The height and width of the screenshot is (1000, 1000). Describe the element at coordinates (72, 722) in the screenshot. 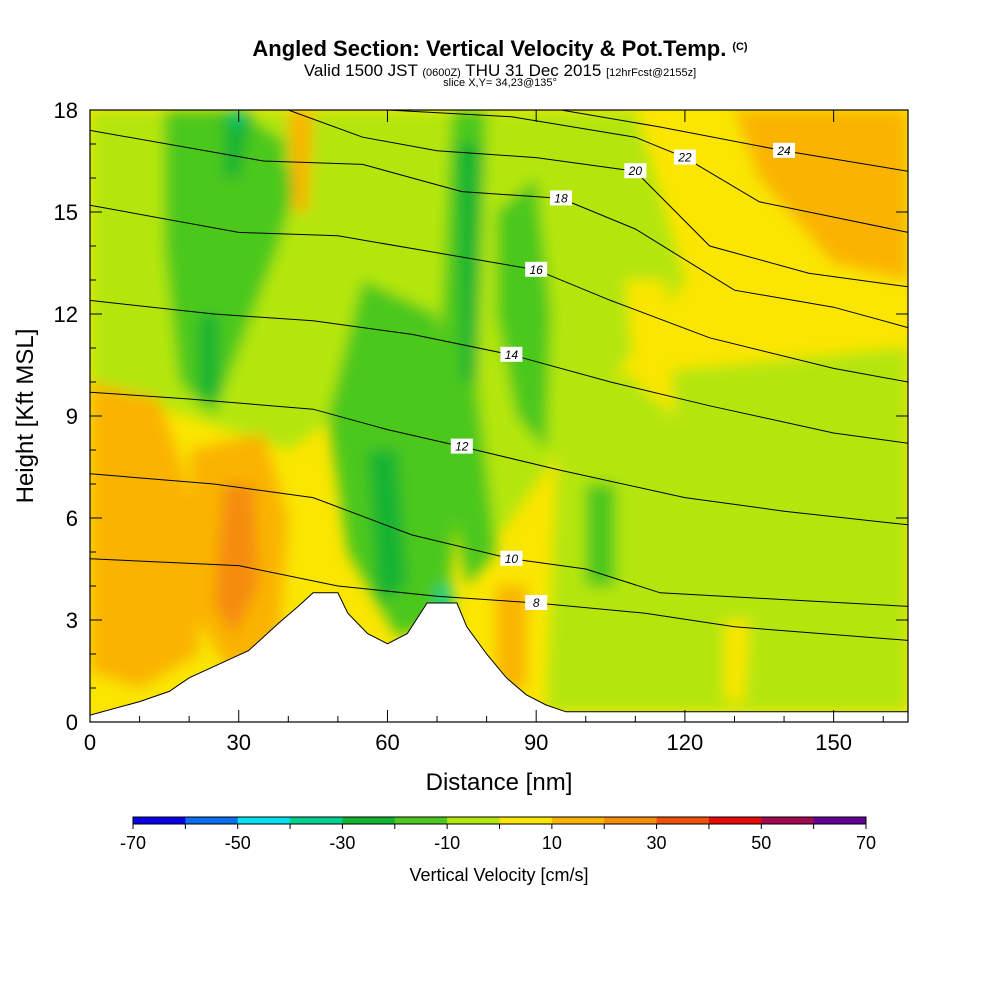

I see `y-tick-label: 0` at that location.